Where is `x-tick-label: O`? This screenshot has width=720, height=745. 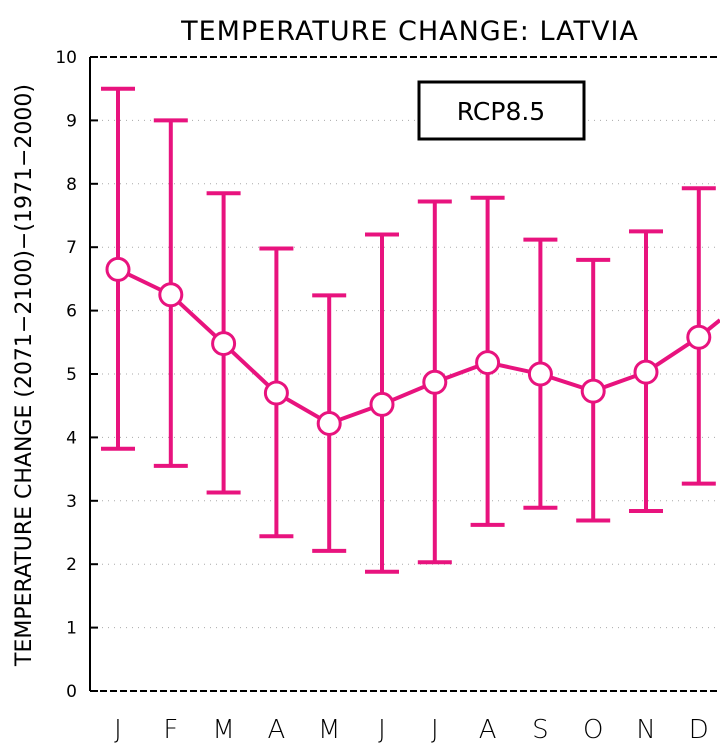
x-tick-label: O is located at coordinates (593, 730).